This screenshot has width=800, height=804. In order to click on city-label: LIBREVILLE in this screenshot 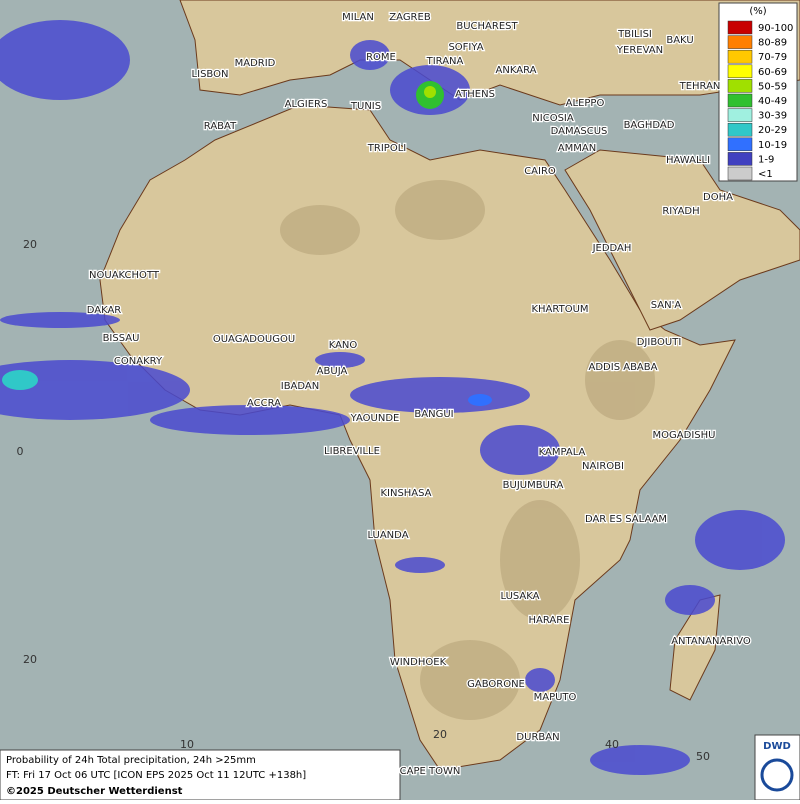, I will do `click(352, 451)`.